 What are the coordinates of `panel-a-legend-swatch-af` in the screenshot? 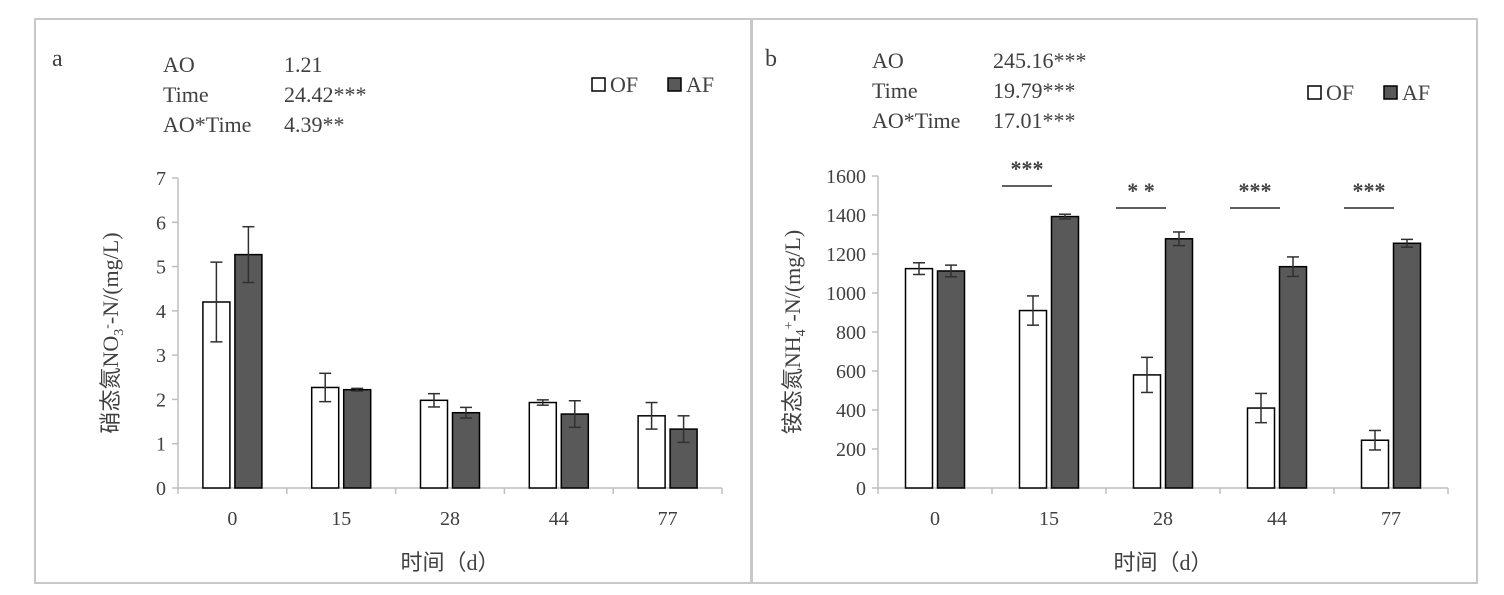 It's located at (674, 84).